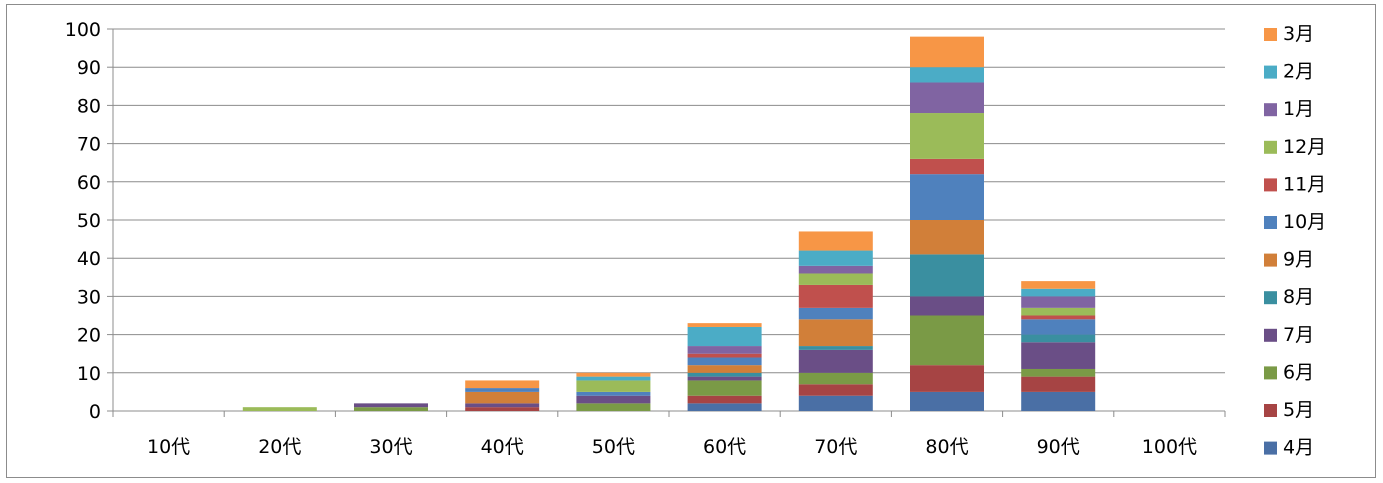  Describe the element at coordinates (502, 447) in the screenshot. I see `x-tick-label: 40代` at that location.